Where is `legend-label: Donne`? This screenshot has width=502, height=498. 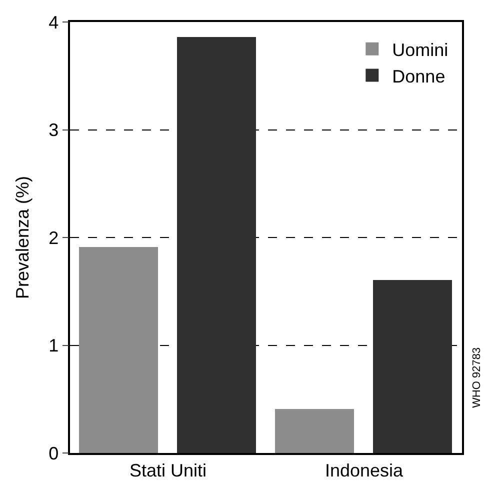 legend-label: Donne is located at coordinates (419, 76).